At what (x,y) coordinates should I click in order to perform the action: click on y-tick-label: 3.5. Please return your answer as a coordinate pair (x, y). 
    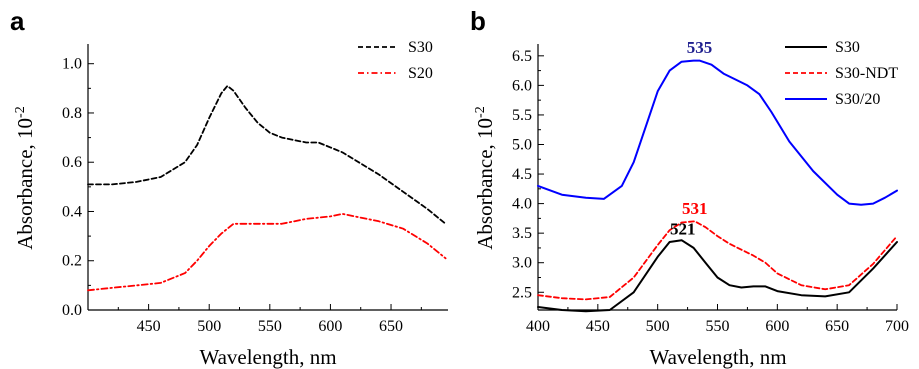
    Looking at the image, I should click on (522, 233).